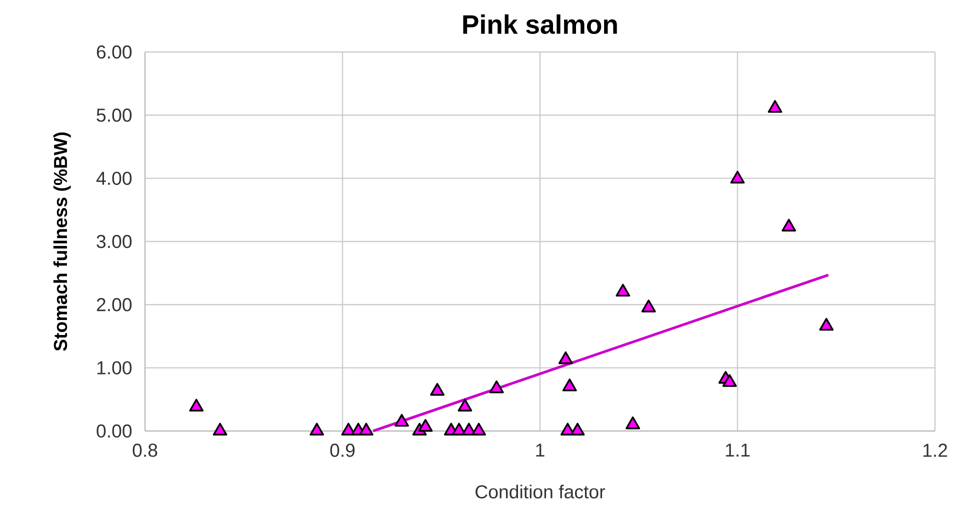 The width and height of the screenshot is (968, 531). Describe the element at coordinates (114, 305) in the screenshot. I see `y-tick-label: 2.00` at that location.